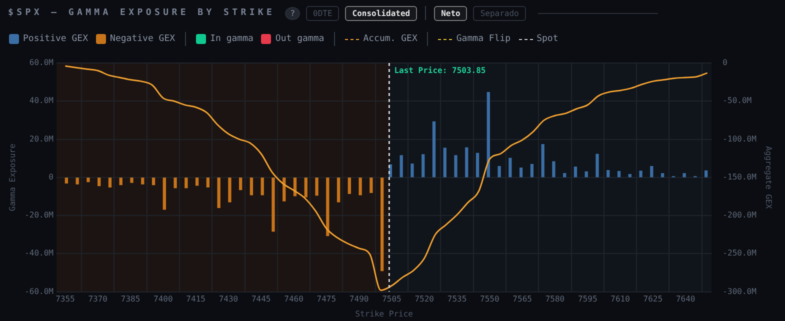 The width and height of the screenshot is (785, 321). Describe the element at coordinates (41, 101) in the screenshot. I see `y-tick-label: 40.0M` at that location.